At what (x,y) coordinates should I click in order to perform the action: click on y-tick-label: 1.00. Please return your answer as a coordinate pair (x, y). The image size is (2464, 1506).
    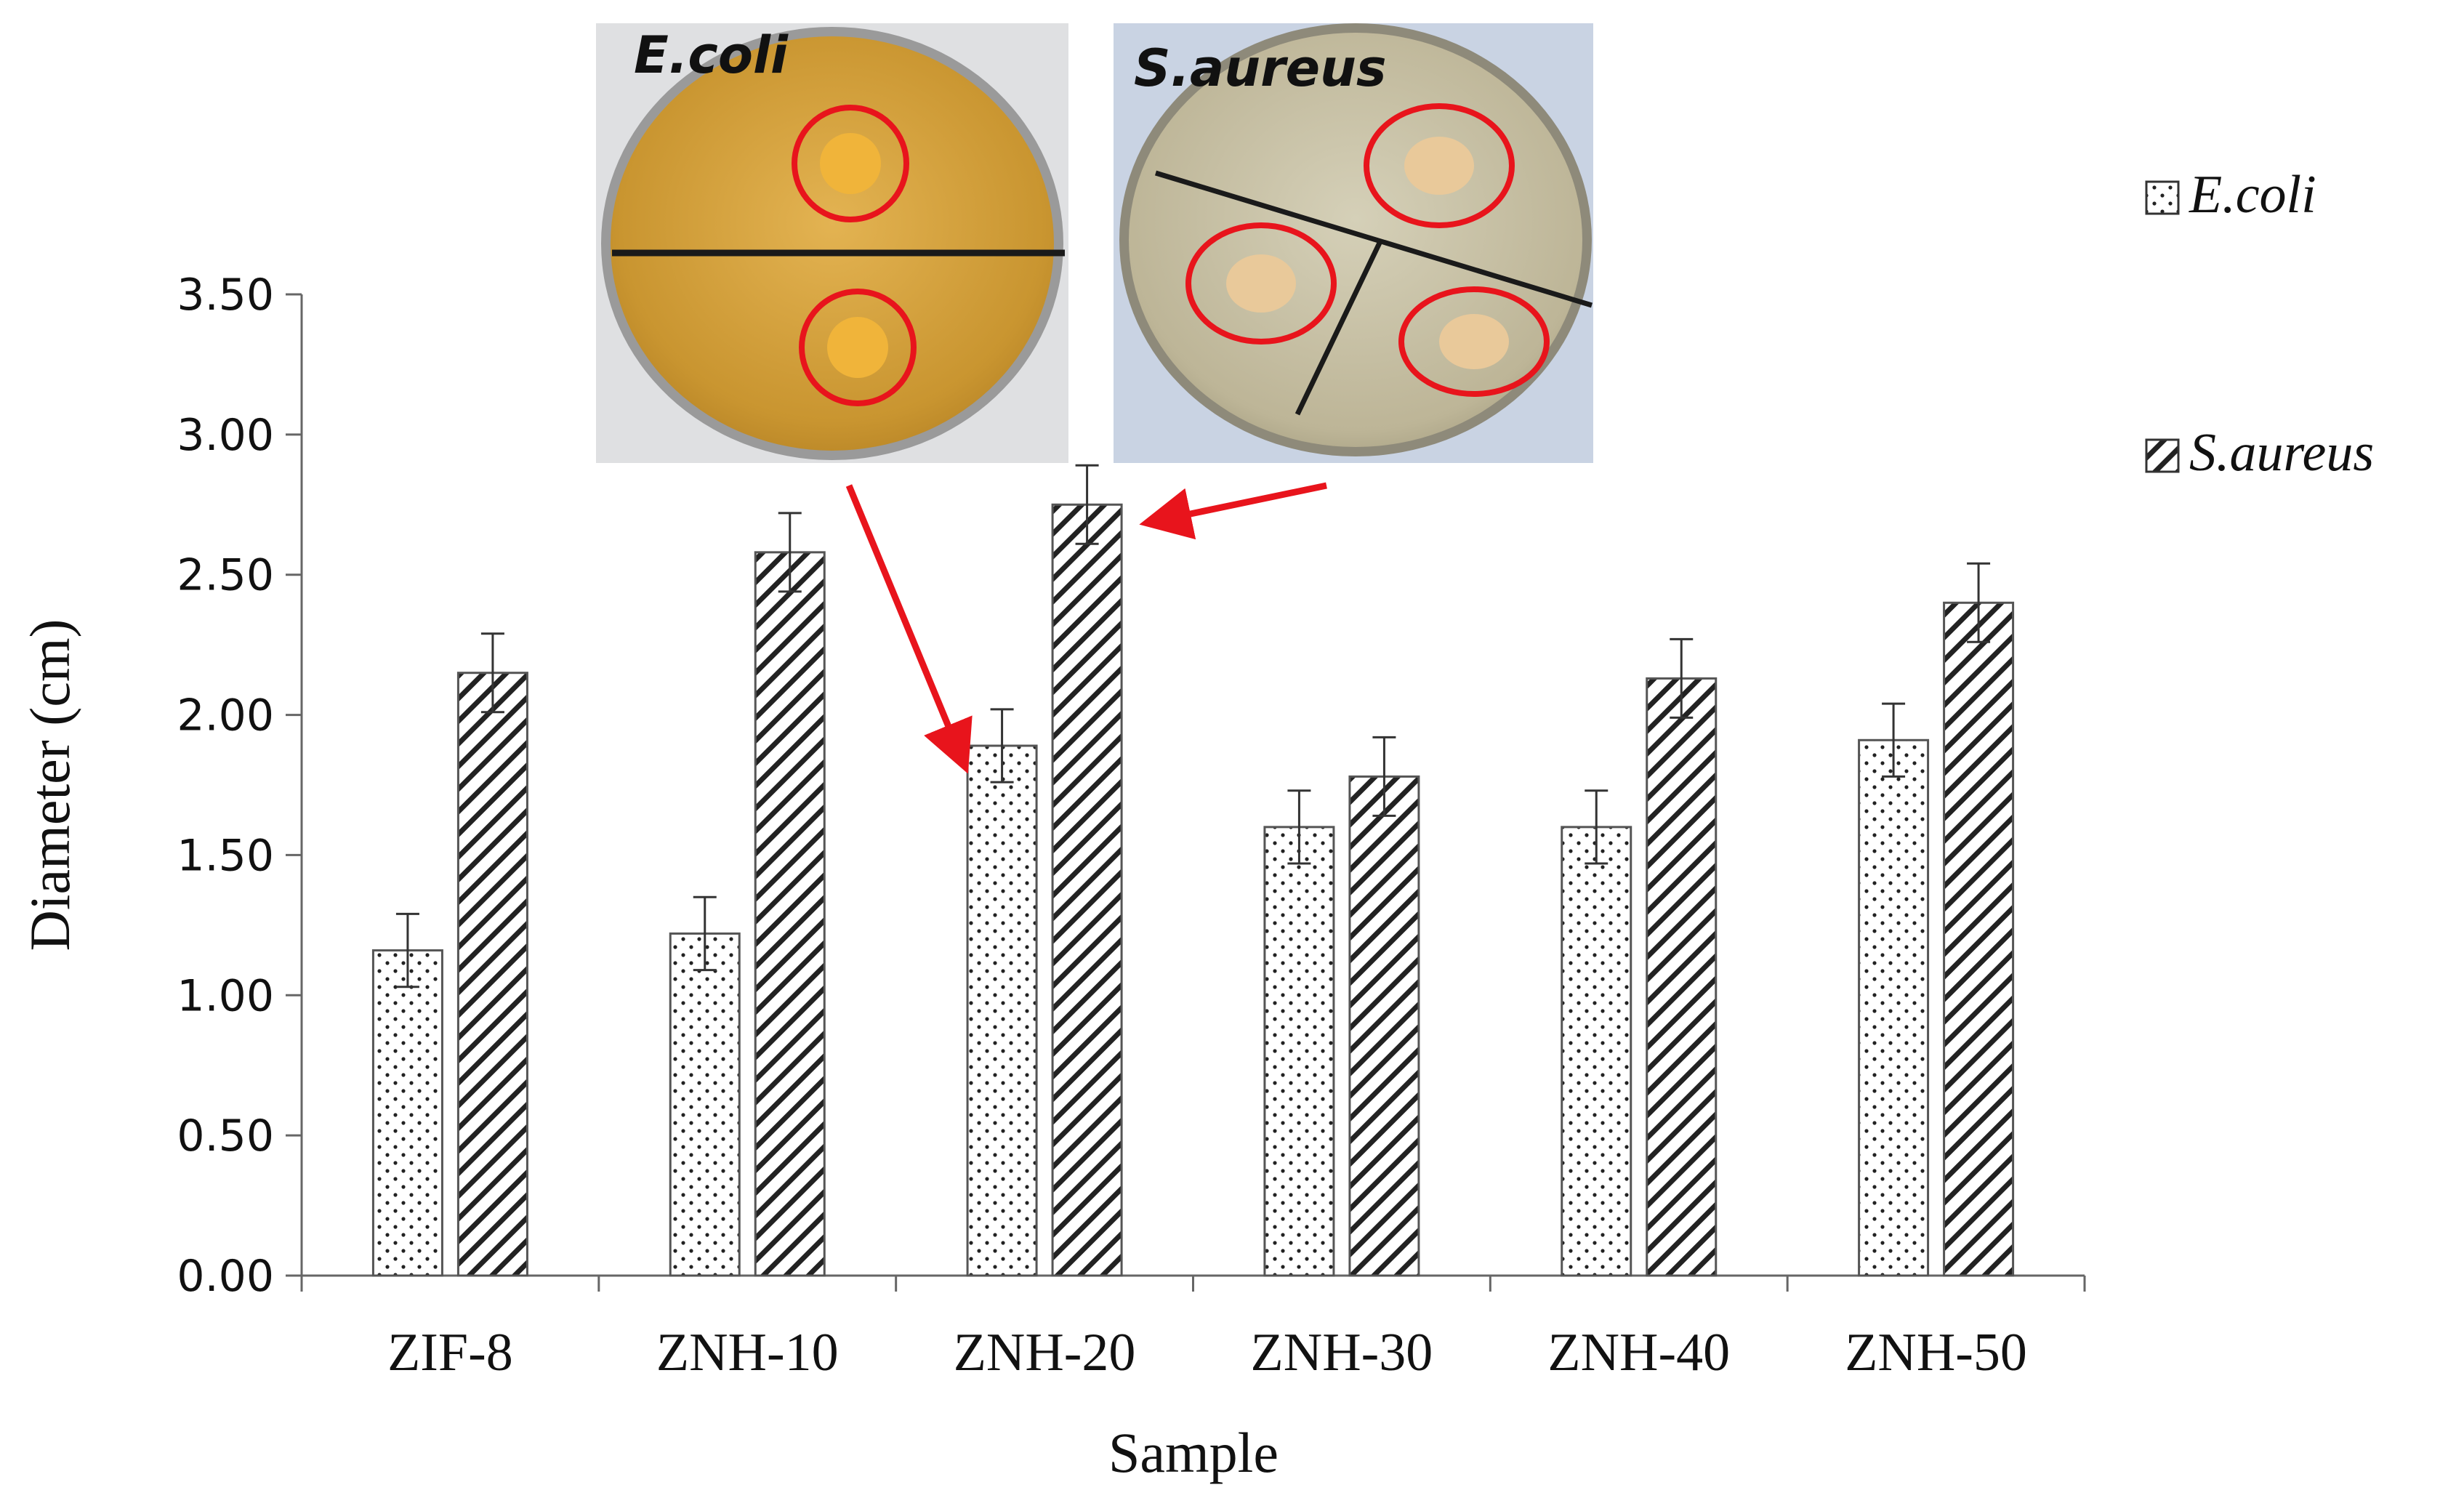
    Looking at the image, I should click on (225, 996).